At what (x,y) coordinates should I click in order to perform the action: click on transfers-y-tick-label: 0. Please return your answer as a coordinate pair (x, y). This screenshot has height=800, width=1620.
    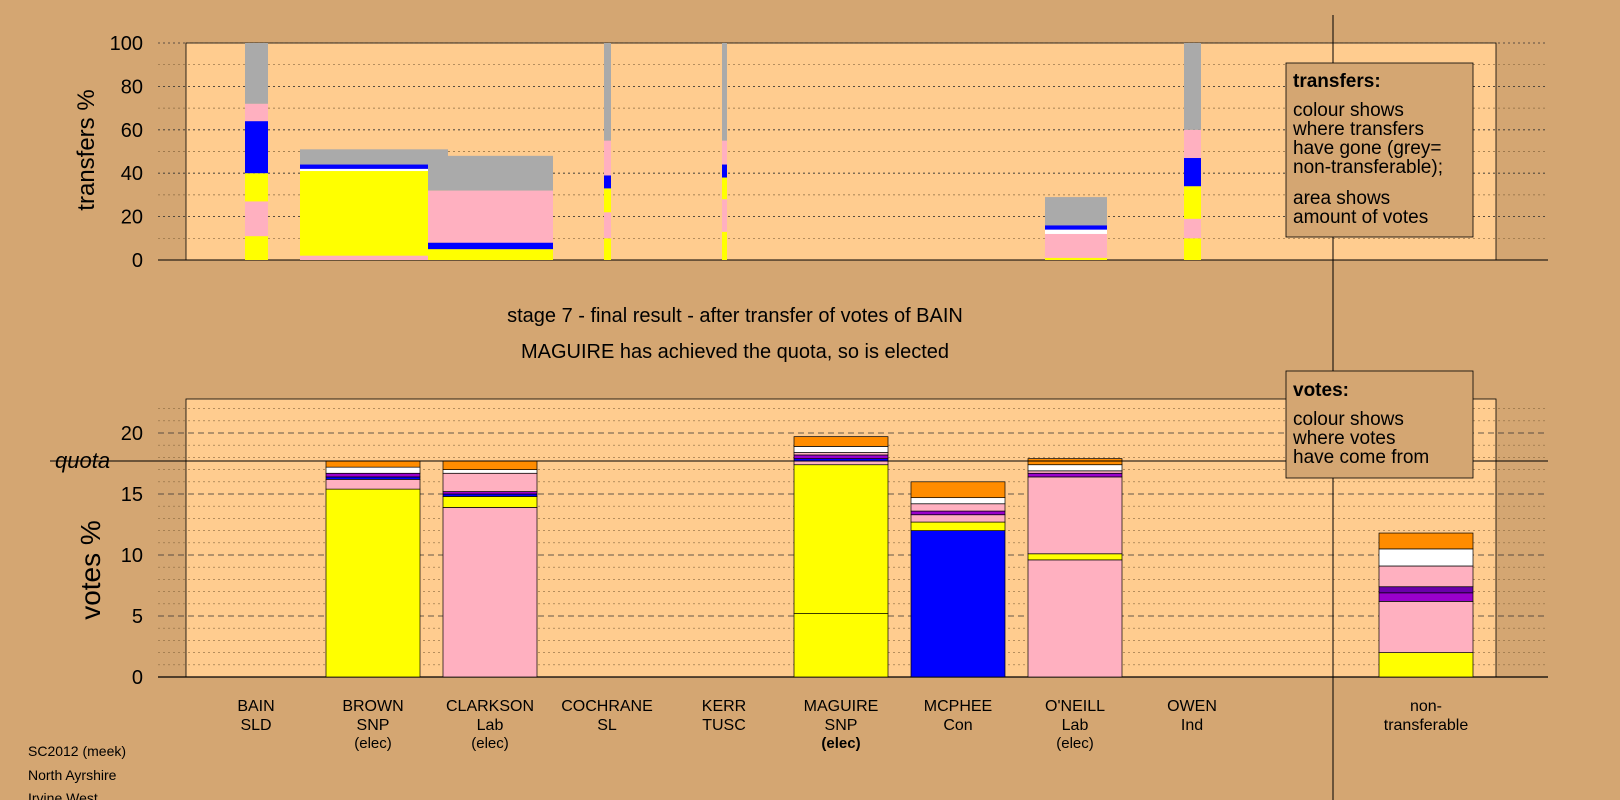
    Looking at the image, I should click on (137, 261).